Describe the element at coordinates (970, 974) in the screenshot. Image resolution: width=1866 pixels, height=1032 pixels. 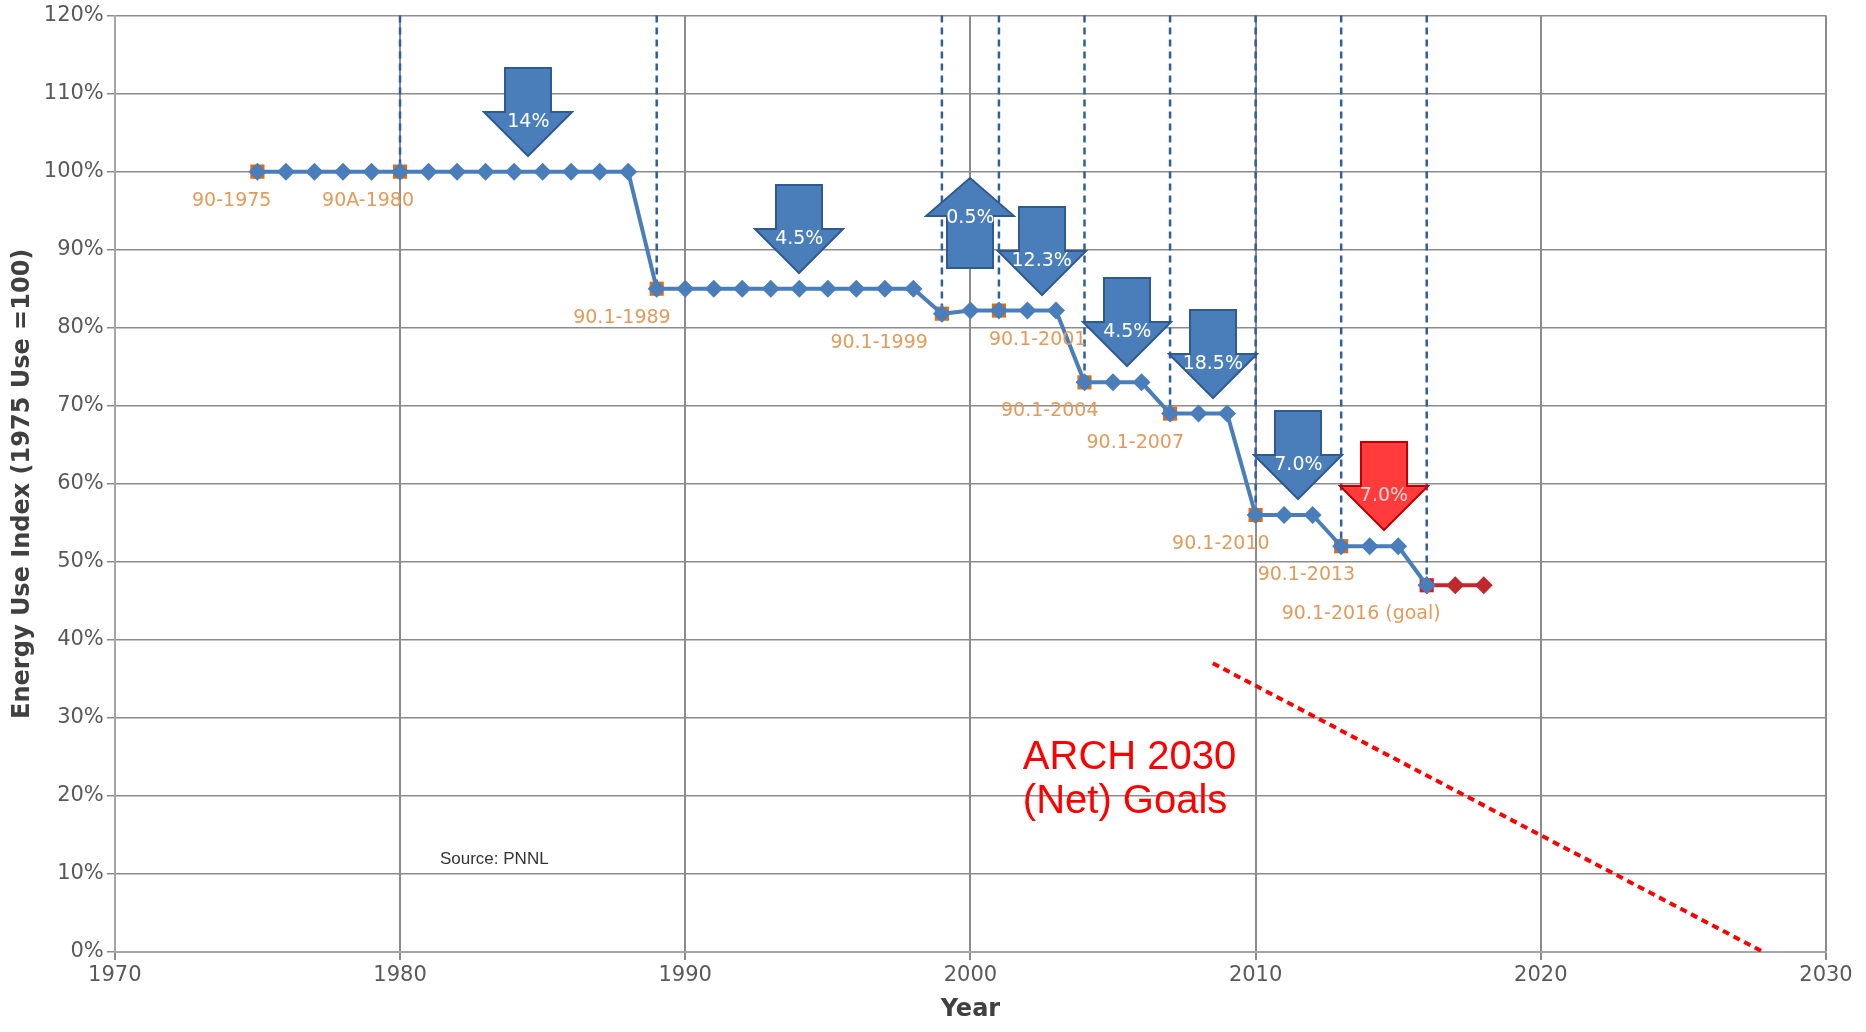
I see `x-tick-label: 2000` at that location.